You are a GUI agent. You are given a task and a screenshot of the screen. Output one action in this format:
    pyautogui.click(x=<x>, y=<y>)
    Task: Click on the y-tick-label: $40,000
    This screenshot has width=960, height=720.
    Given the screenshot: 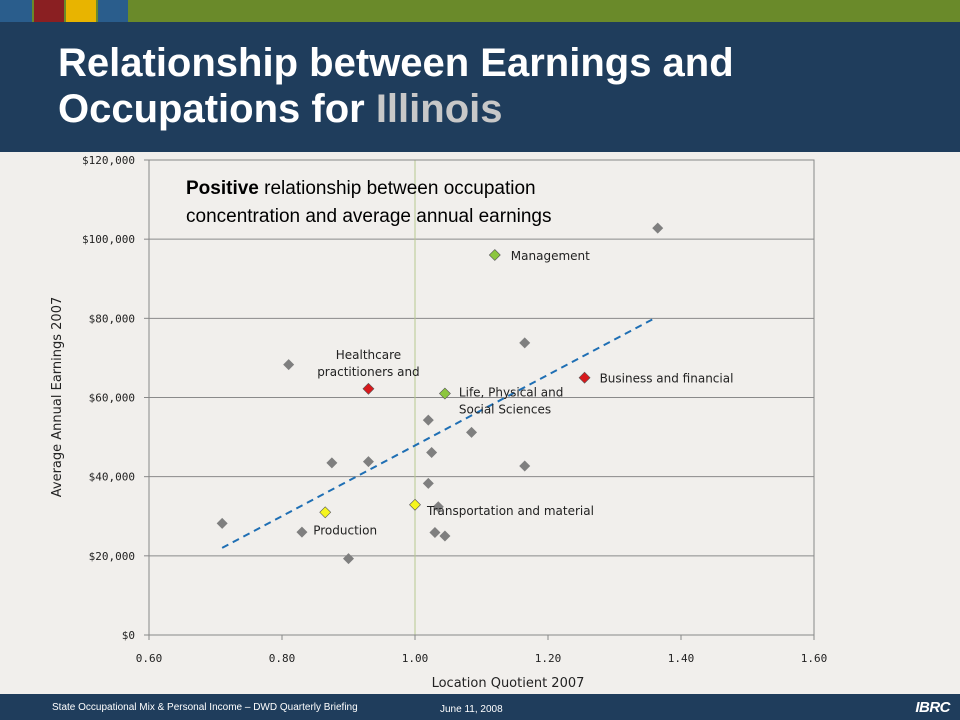 What is the action you would take?
    pyautogui.click(x=112, y=477)
    